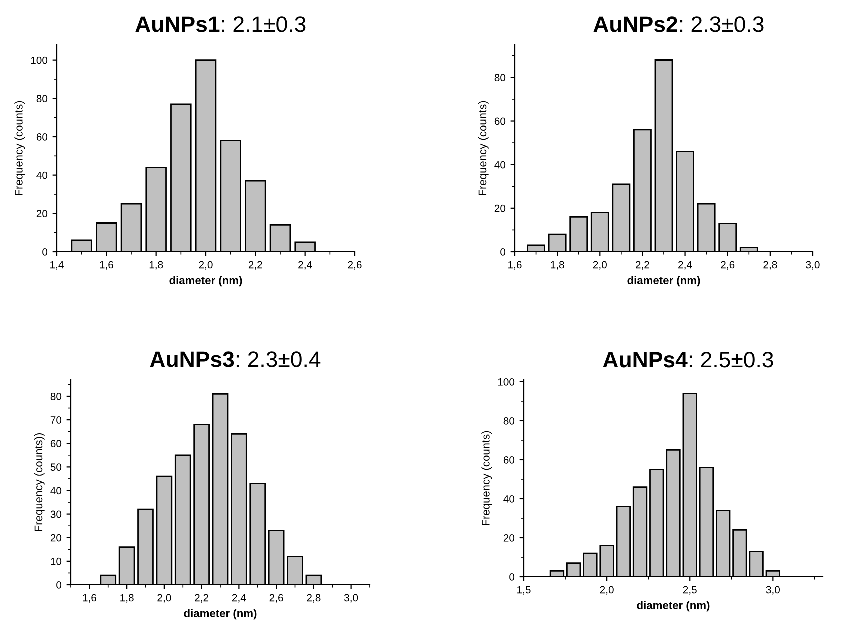 The width and height of the screenshot is (841, 626). Describe the element at coordinates (235, 360) in the screenshot. I see `chart-title: AuNPs3: 2.3±0.4` at that location.